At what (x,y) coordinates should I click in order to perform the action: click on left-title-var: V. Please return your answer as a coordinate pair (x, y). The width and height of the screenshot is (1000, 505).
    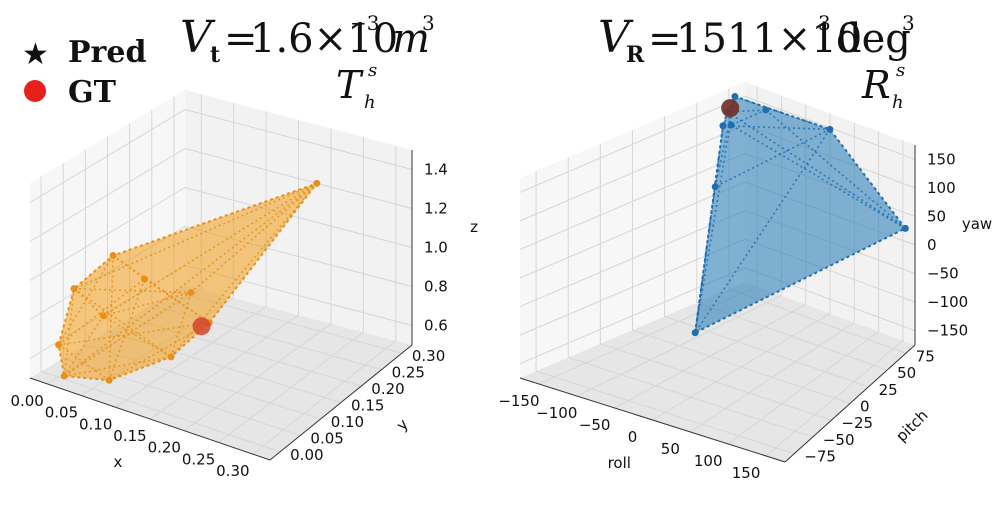
    Looking at the image, I should click on (198, 37).